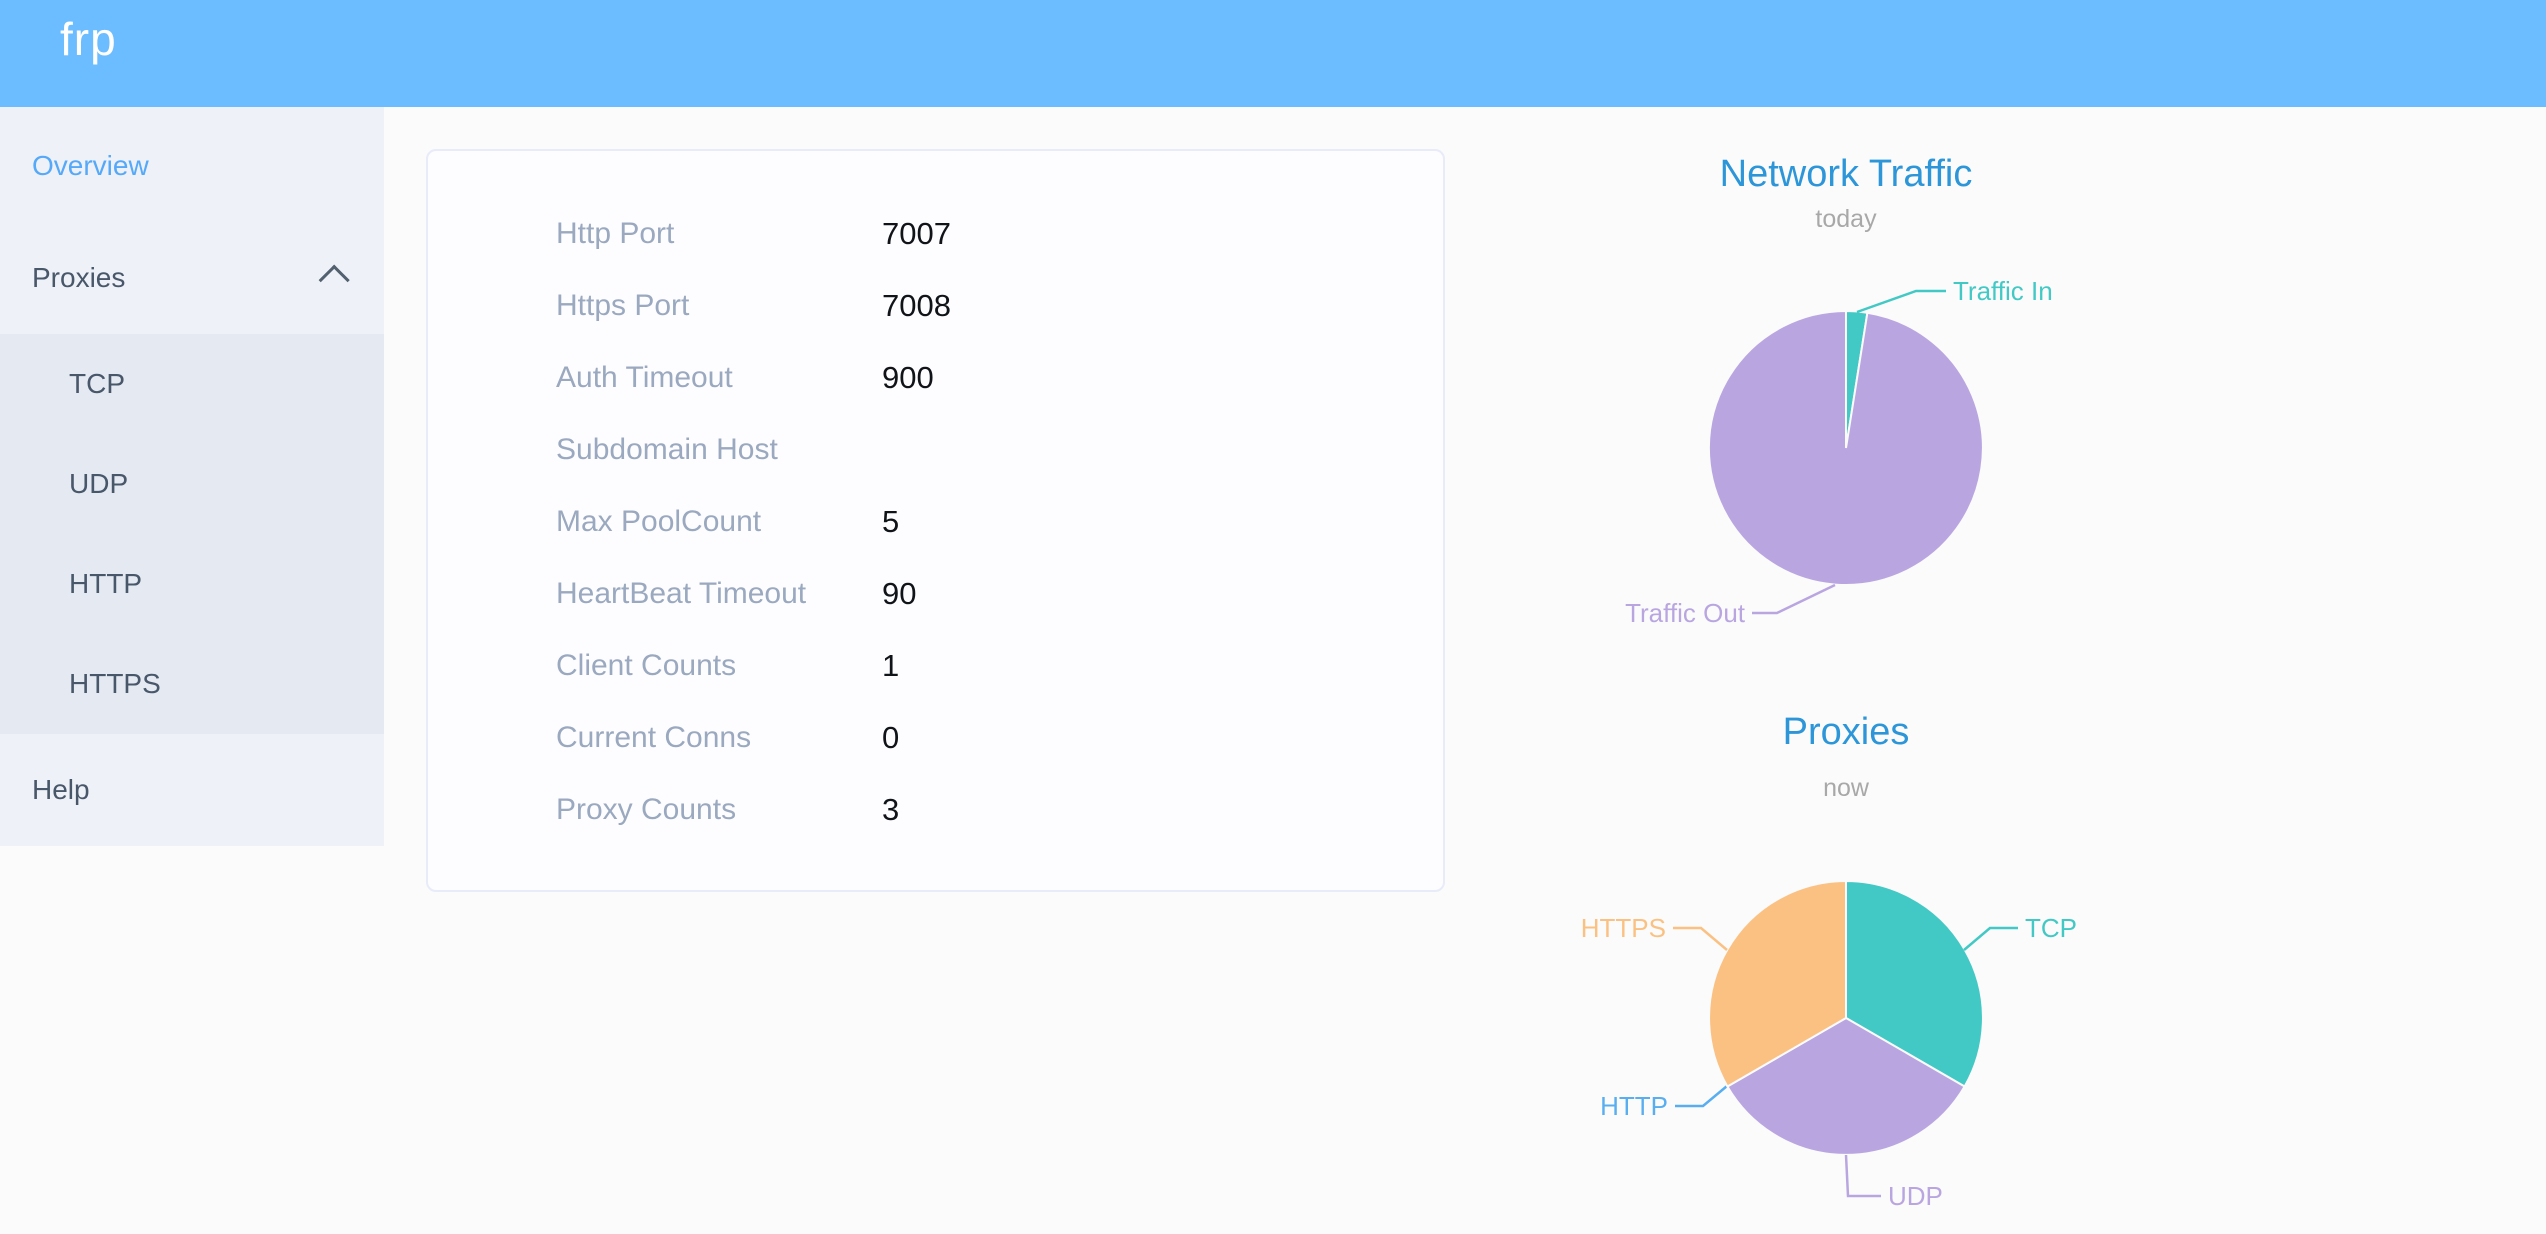  What do you see at coordinates (891, 809) in the screenshot?
I see `row-value: 3` at bounding box center [891, 809].